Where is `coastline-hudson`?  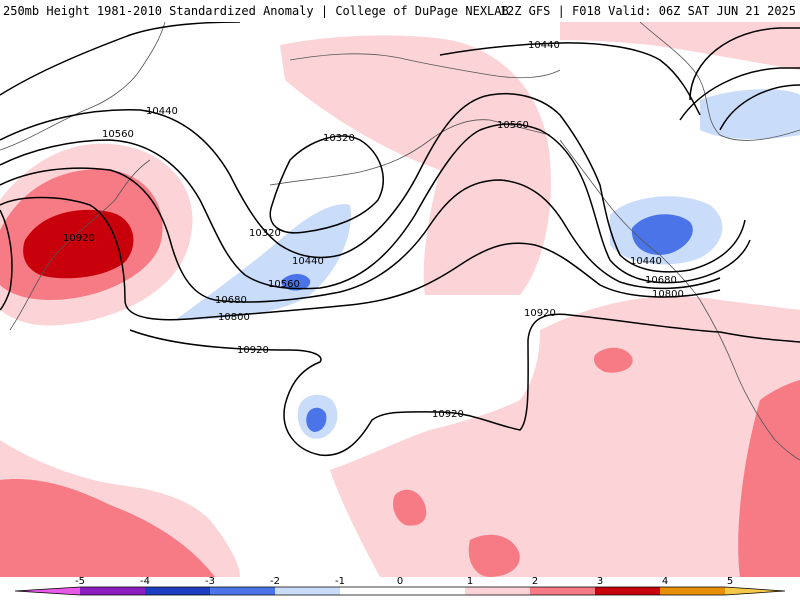 coastline-hudson is located at coordinates (719, 81).